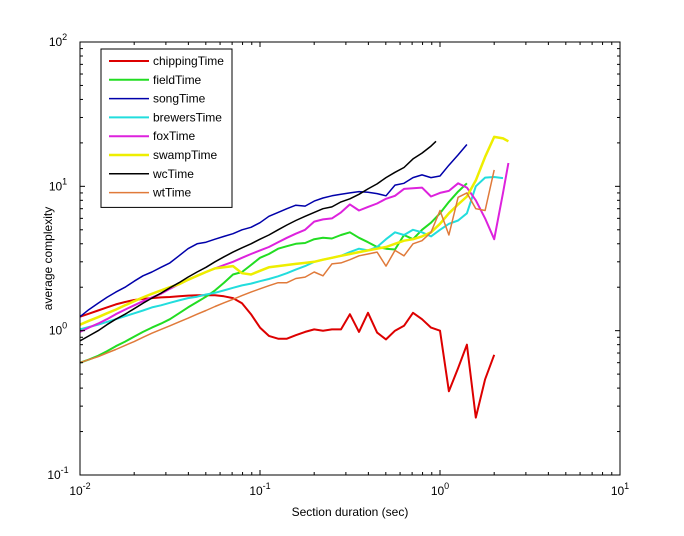  I want to click on legend-label-wtTime: wtTime, so click(172, 193).